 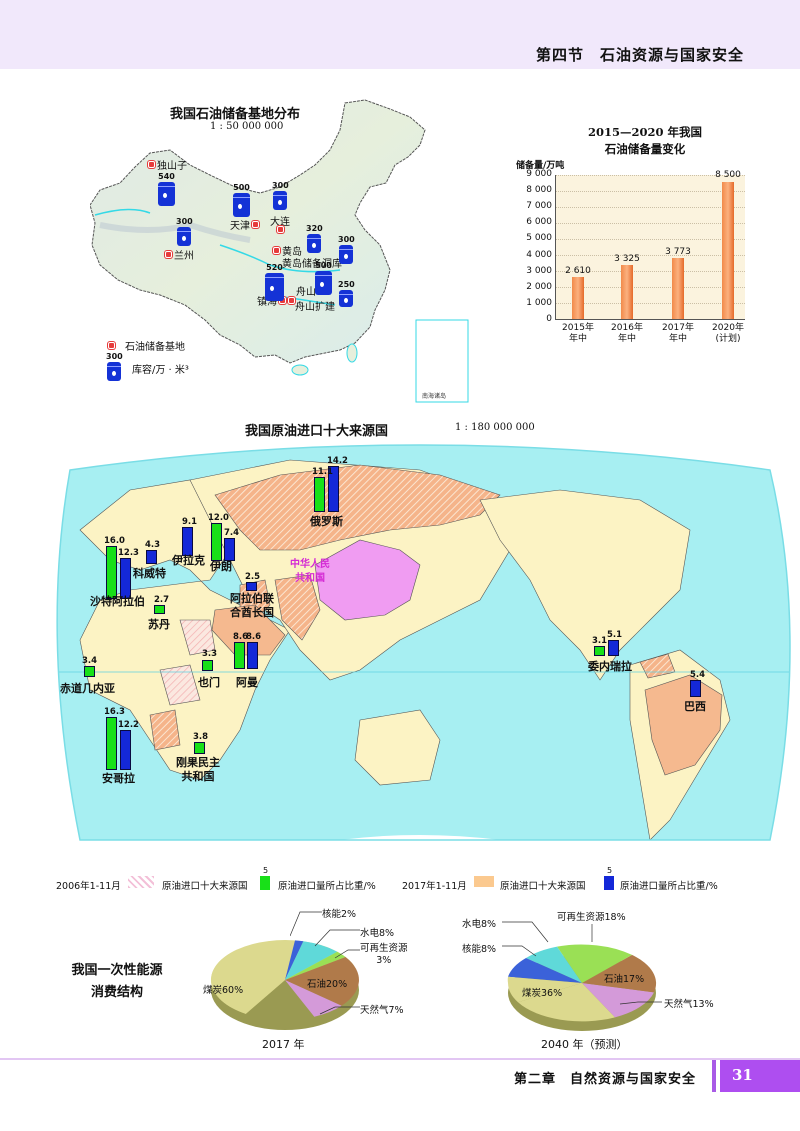 I want to click on barrel-dalian: 300, so click(x=280, y=195).